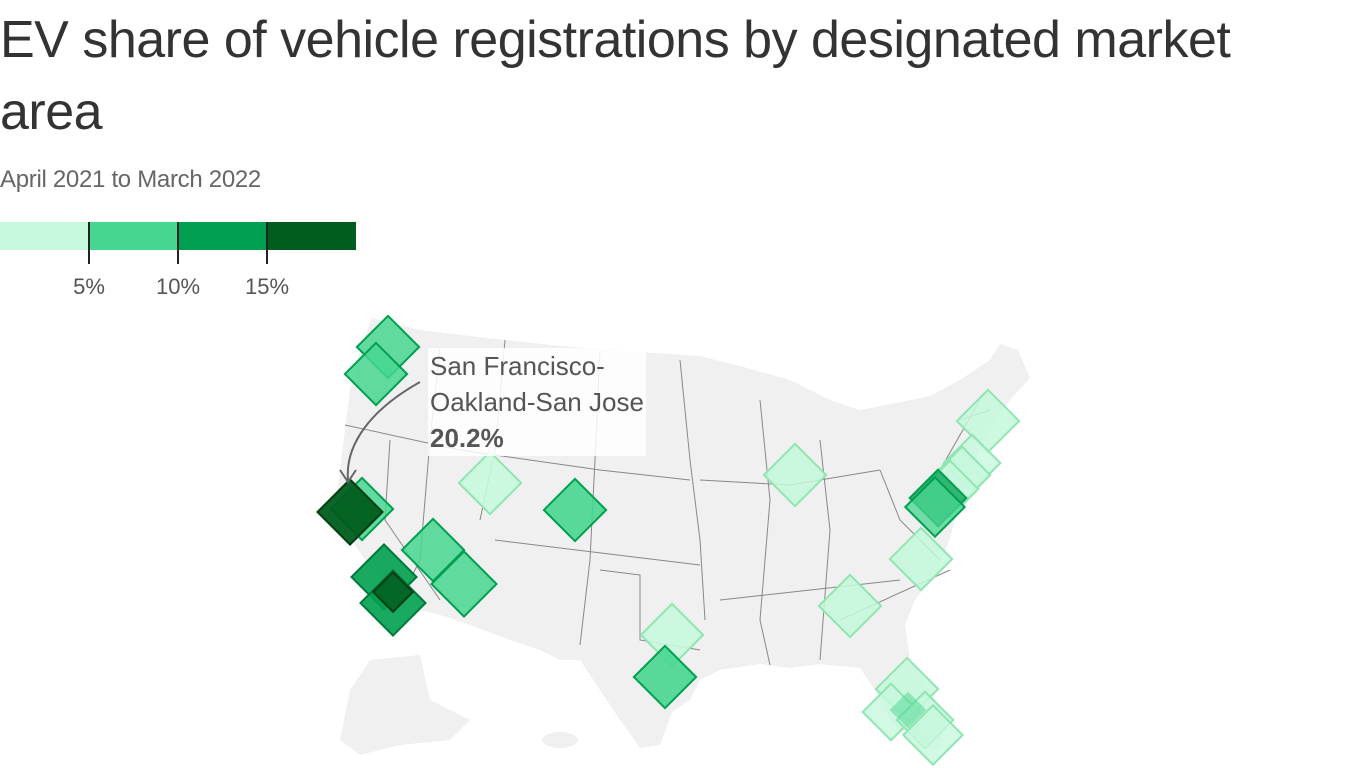  What do you see at coordinates (467, 438) in the screenshot?
I see `annotation-value: 20.2%` at bounding box center [467, 438].